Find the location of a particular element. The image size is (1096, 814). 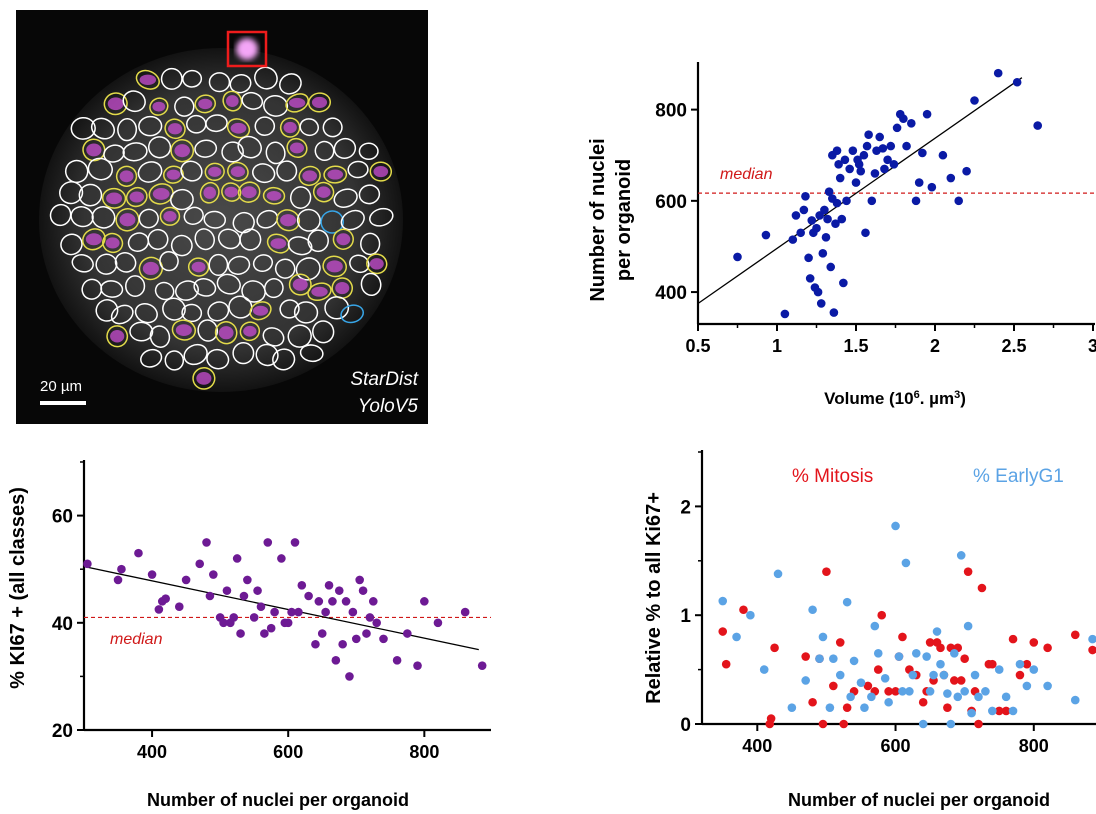

method-label-stardist: StarDist is located at coordinates (384, 379).